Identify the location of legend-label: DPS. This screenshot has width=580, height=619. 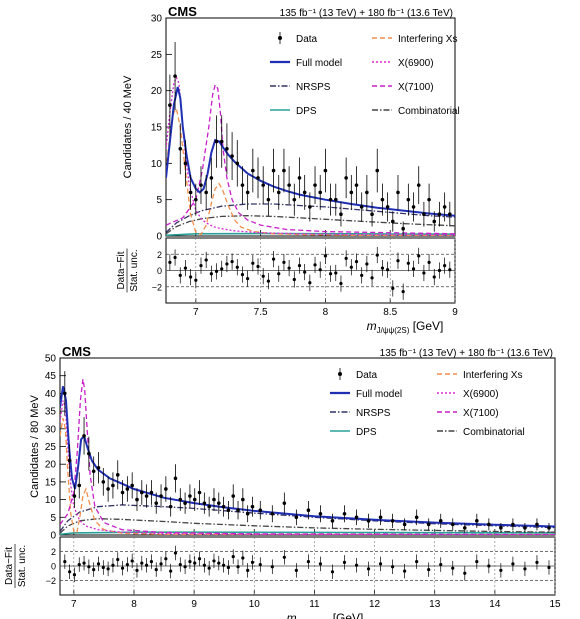
(366, 432).